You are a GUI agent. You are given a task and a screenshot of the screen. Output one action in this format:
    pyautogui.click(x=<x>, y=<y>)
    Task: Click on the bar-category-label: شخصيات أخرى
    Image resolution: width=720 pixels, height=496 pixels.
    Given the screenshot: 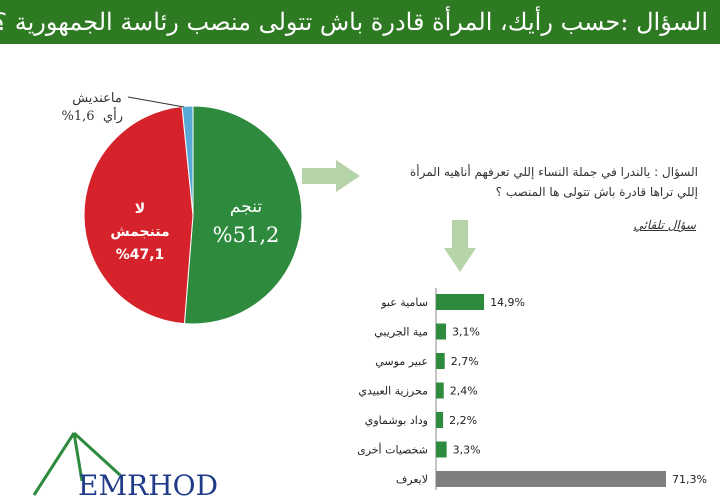 What is the action you would take?
    pyautogui.click(x=392, y=450)
    